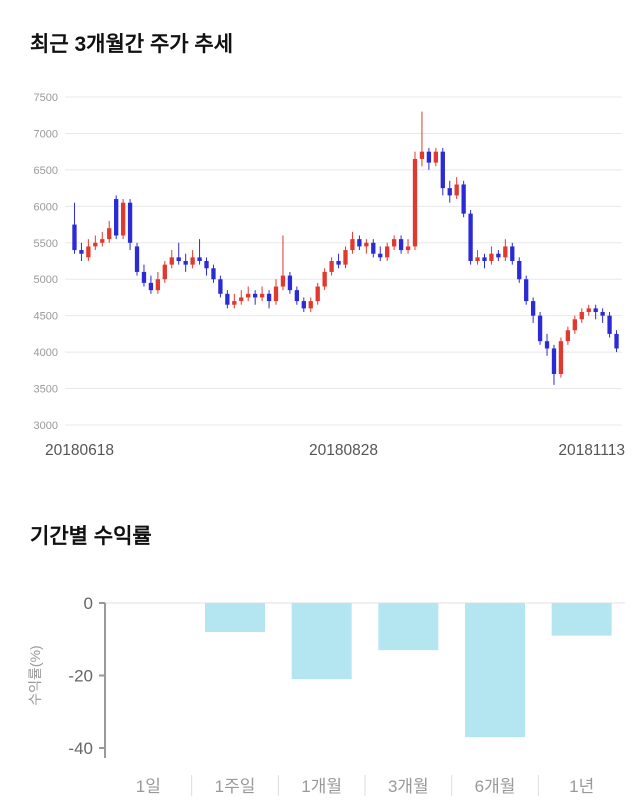 Image resolution: width=640 pixels, height=810 pixels. I want to click on y-tick-label: 3500, so click(46, 390).